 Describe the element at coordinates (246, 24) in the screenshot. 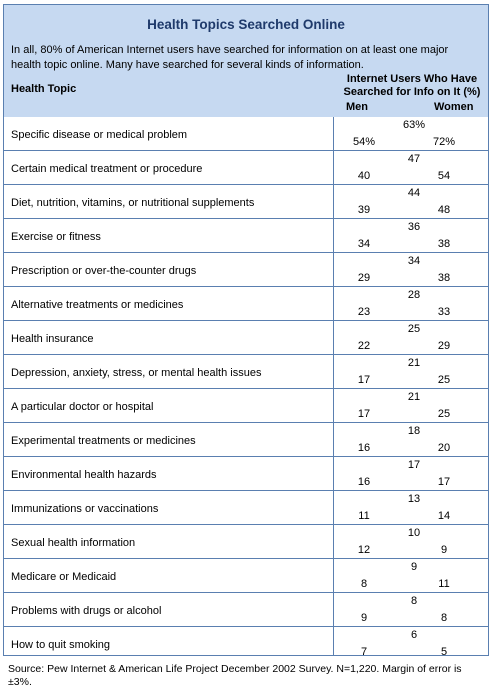

I see `table-title: Health Topics Searched Online` at that location.